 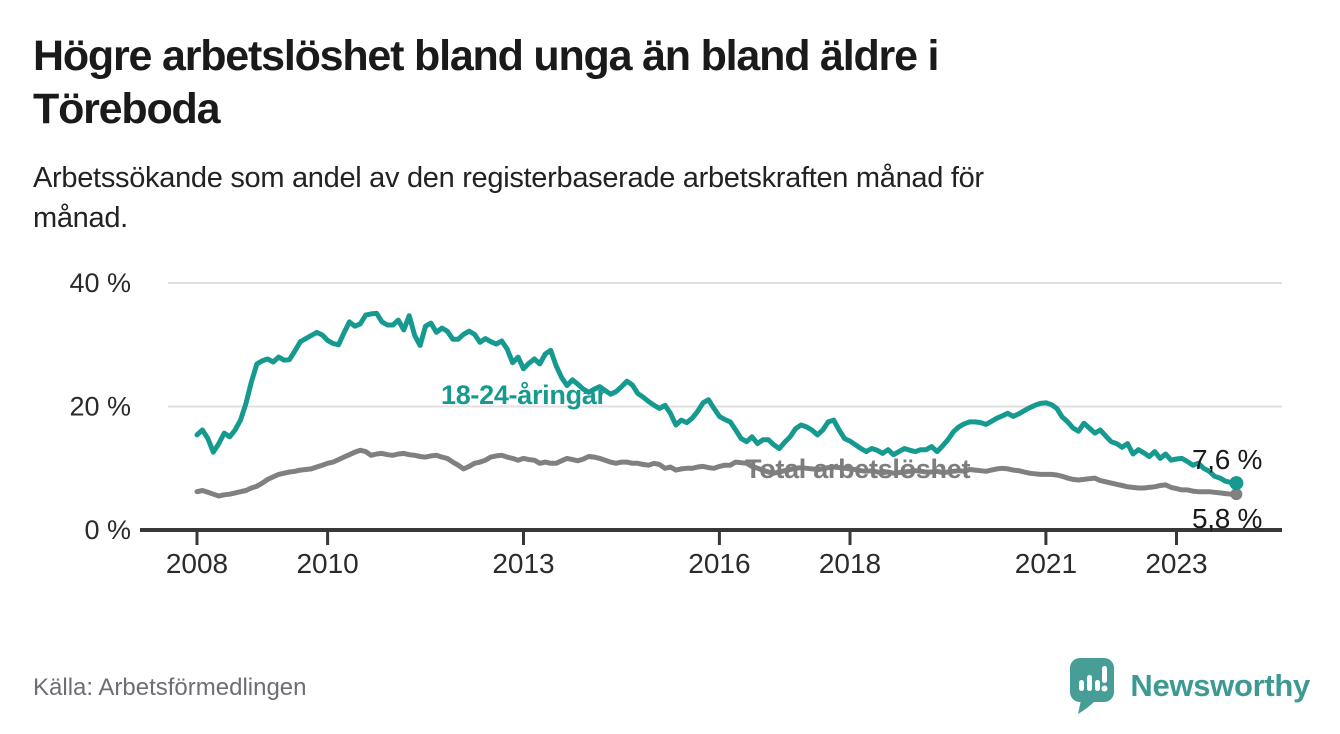 I want to click on x-tick-label-2023: 2023, so click(x=1176, y=563).